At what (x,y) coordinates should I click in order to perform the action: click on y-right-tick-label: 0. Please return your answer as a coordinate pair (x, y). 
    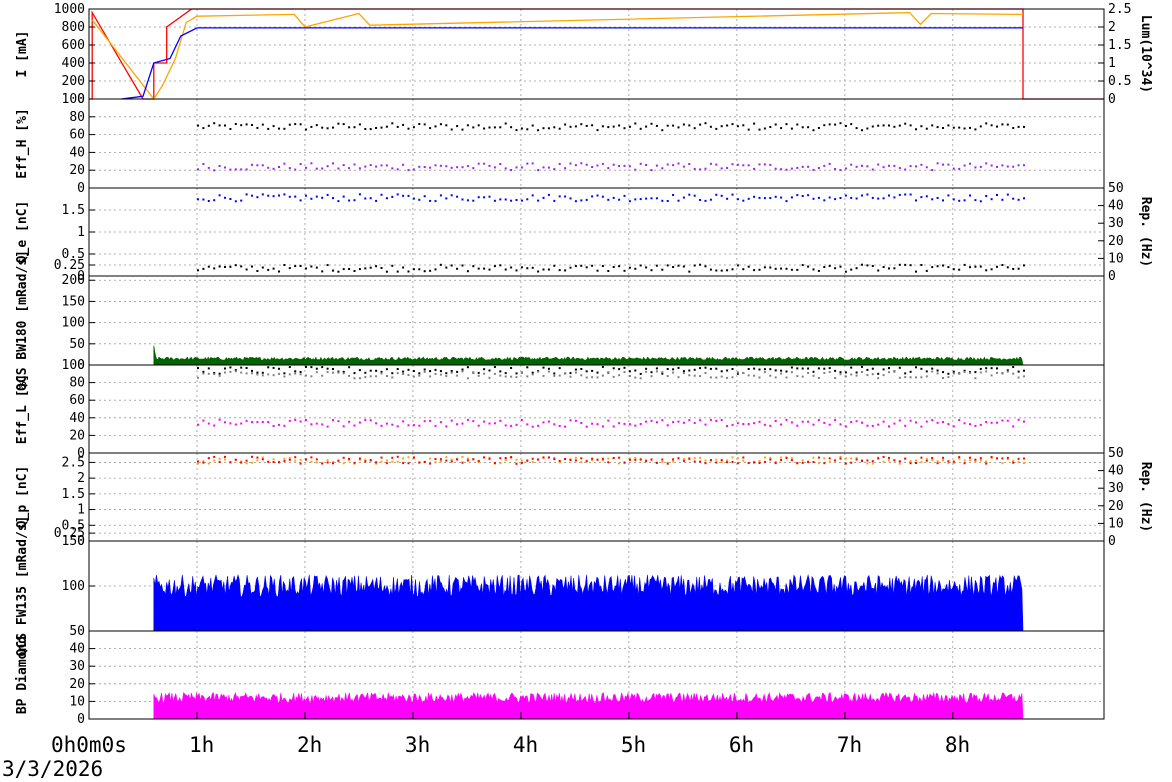
    Looking at the image, I should click on (1112, 541).